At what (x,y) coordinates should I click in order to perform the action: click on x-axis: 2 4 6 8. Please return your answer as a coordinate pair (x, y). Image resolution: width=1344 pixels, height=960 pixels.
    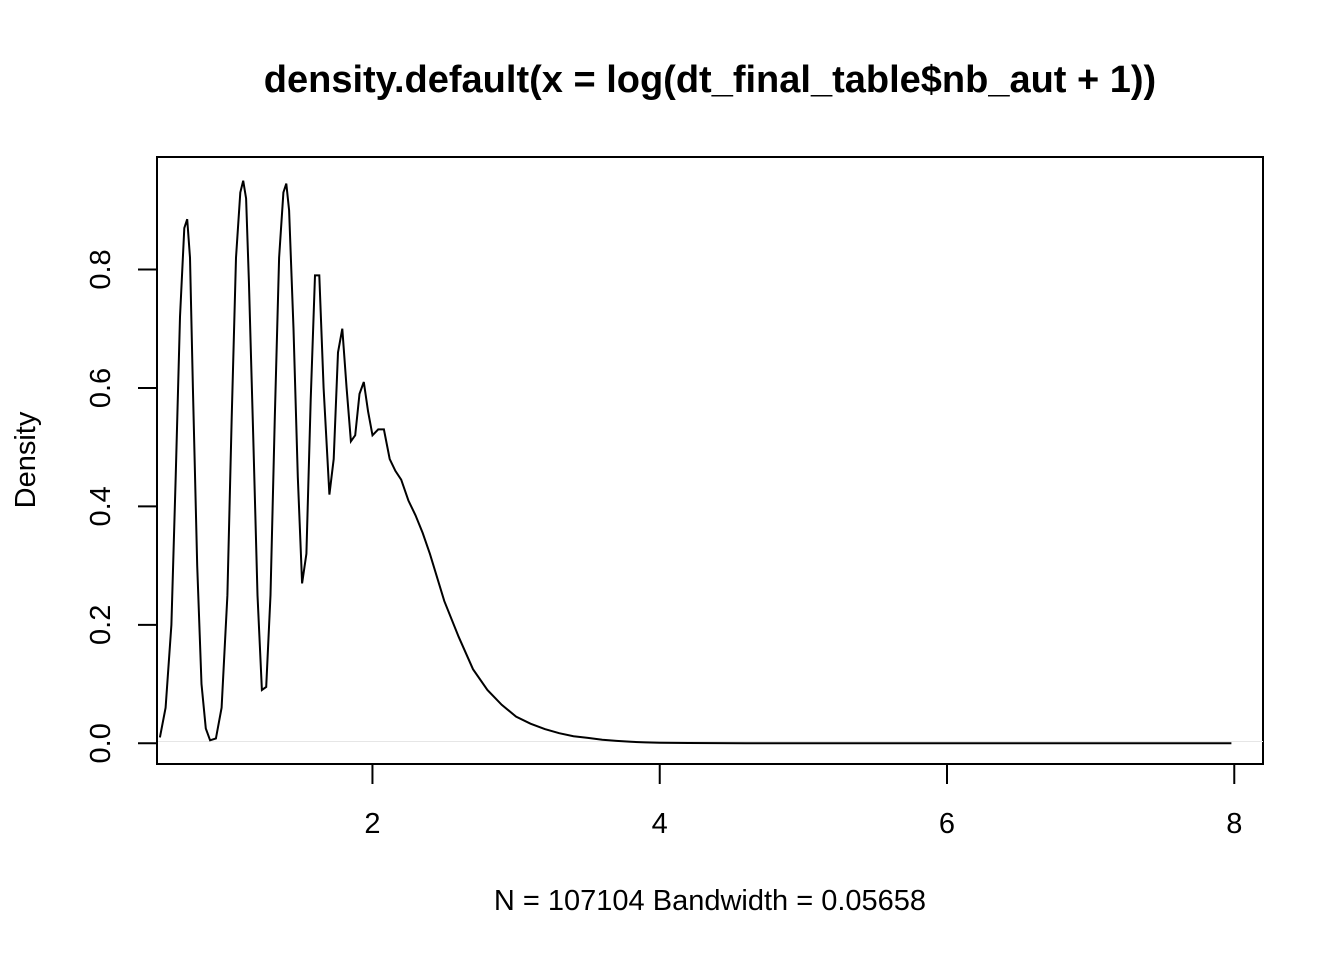
    Looking at the image, I should click on (803, 801).